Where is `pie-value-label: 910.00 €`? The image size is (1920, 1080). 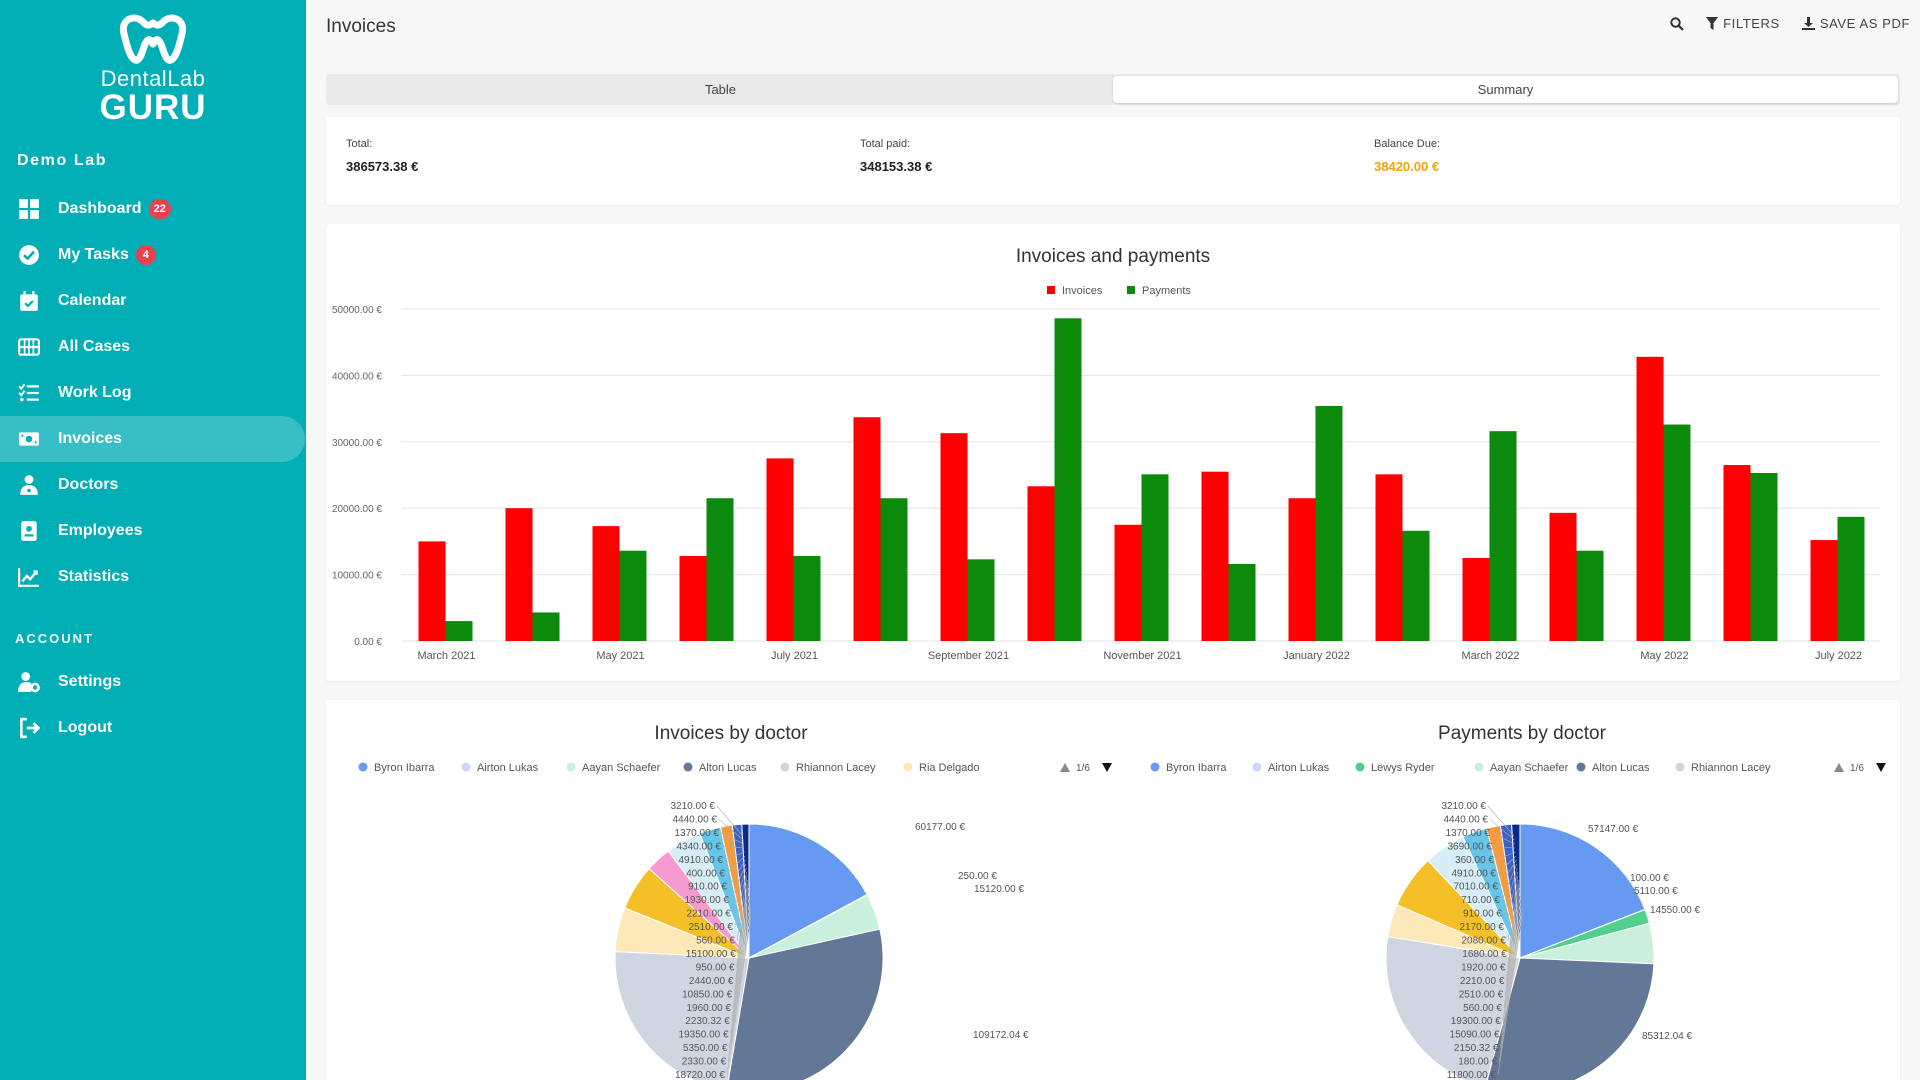
pie-value-label: 910.00 € is located at coordinates (1482, 914).